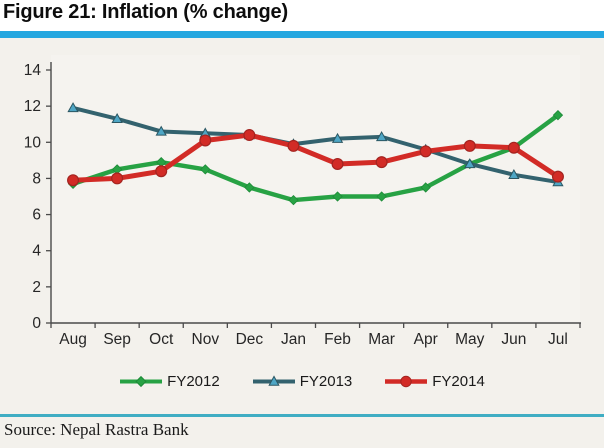  What do you see at coordinates (458, 381) in the screenshot?
I see `legend-label-fy2014: FY2014` at bounding box center [458, 381].